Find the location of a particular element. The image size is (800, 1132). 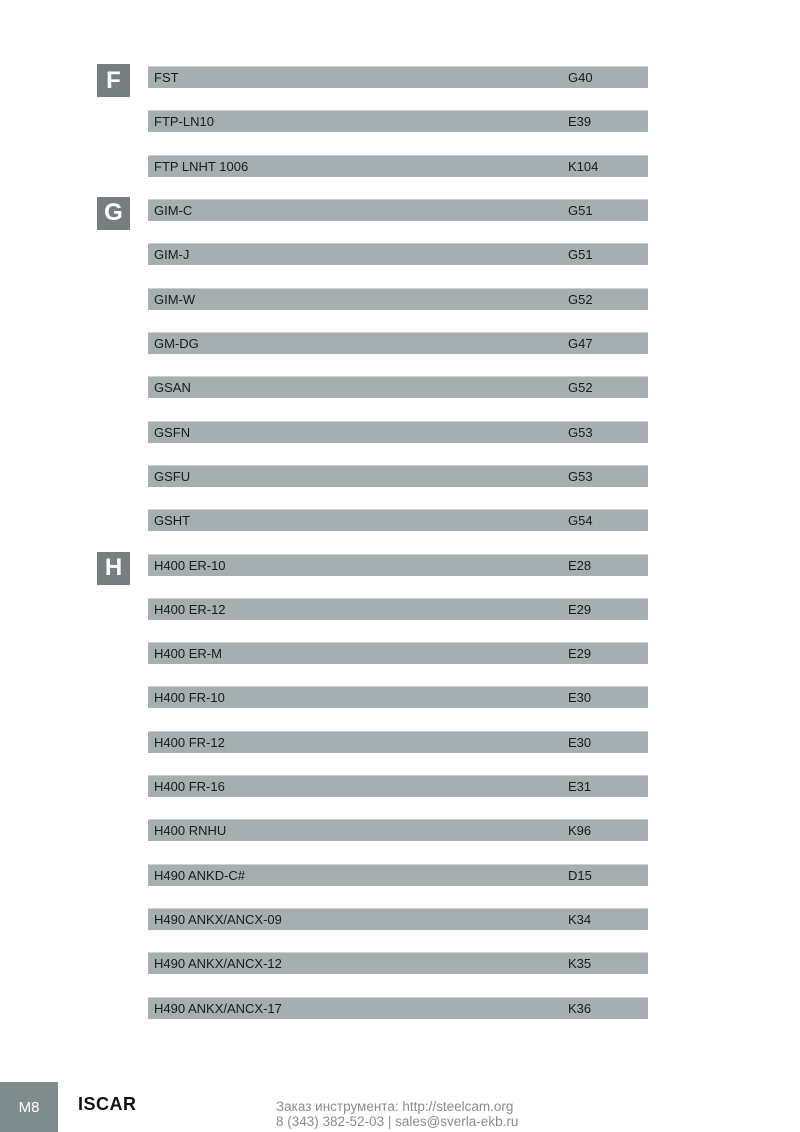

catalog-code: H400 FR-10 is located at coordinates (189, 698).